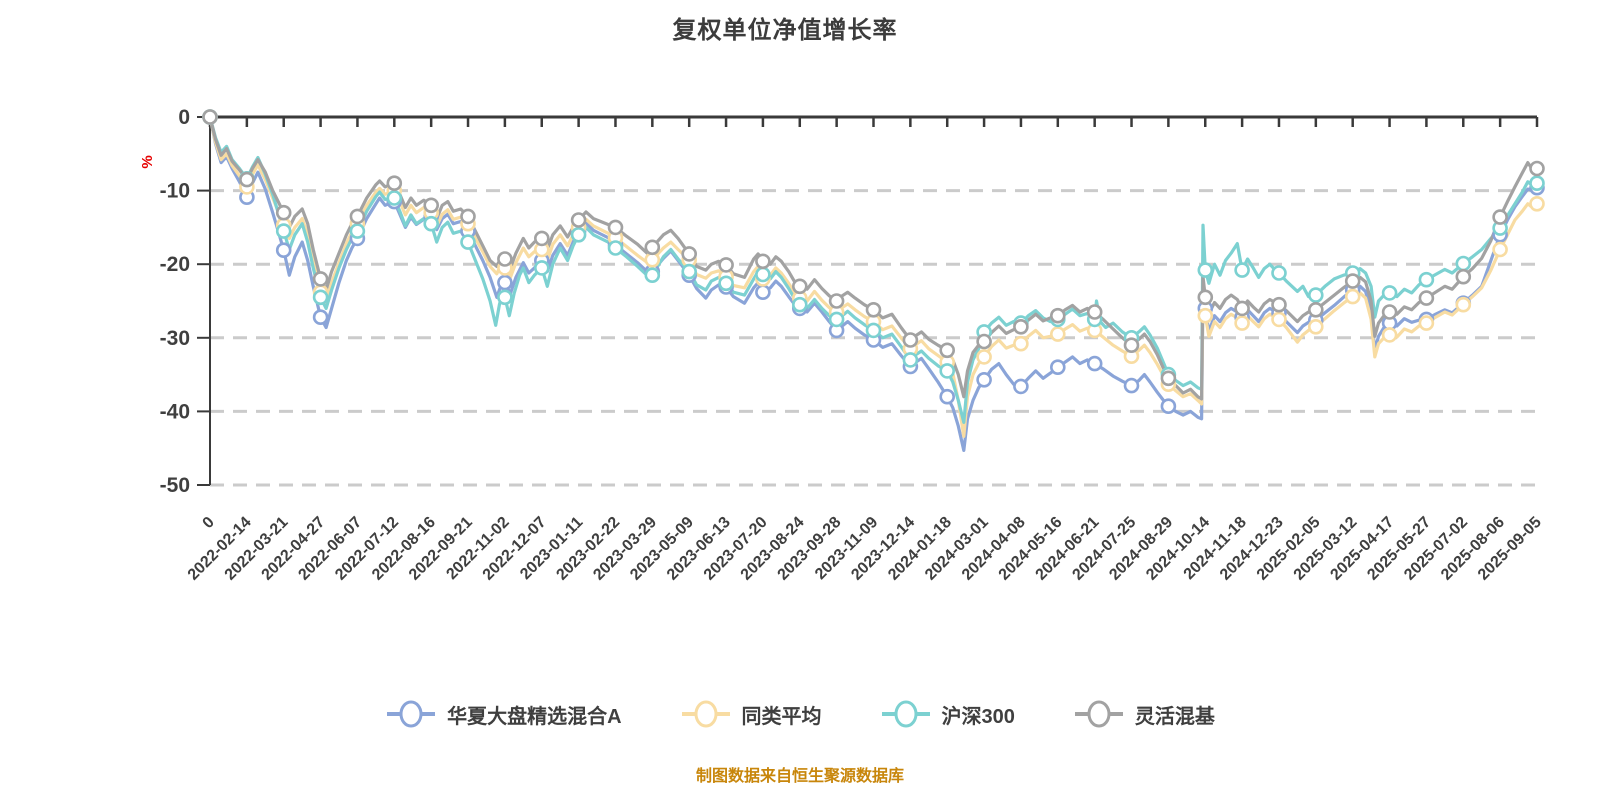 This screenshot has width=1600, height=800. I want to click on chart-legend: 华夏大盘精选混合A 同类平均 沪深300 灵活混基, so click(800, 714).